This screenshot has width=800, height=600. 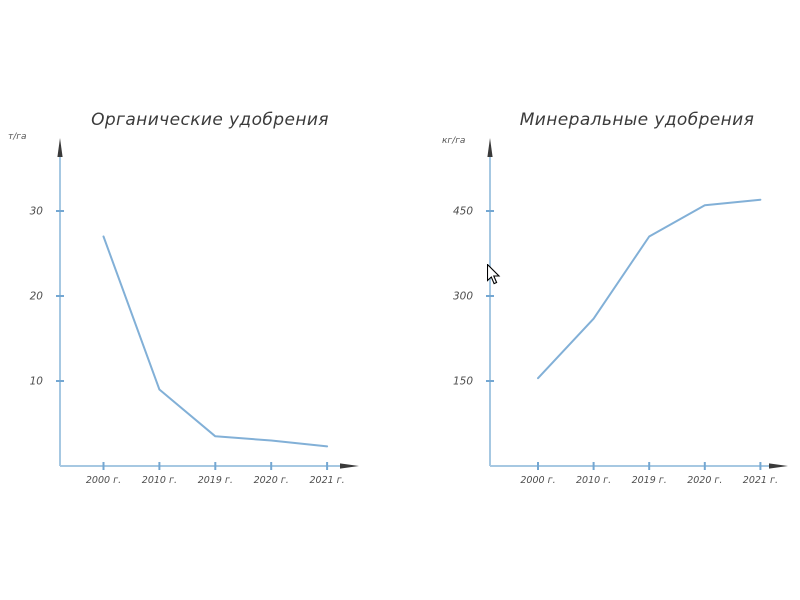 What do you see at coordinates (37, 382) in the screenshot?
I see `organic-y-tick-label: 10` at bounding box center [37, 382].